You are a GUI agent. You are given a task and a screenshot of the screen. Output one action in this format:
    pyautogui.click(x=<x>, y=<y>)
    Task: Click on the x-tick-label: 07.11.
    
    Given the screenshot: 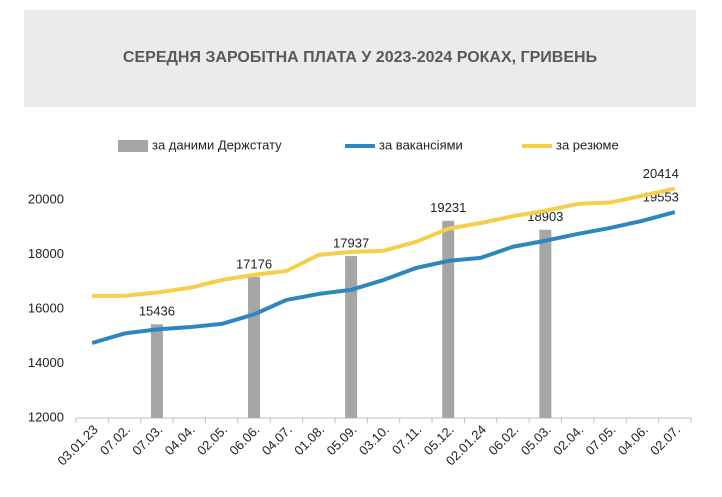 What is the action you would take?
    pyautogui.click(x=406, y=439)
    